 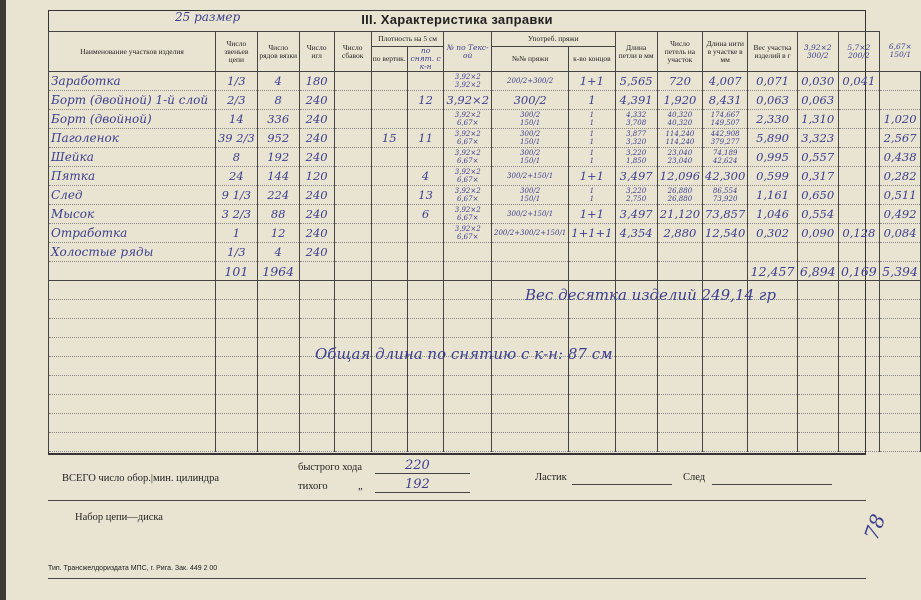 What do you see at coordinates (316, 176) in the screenshot?
I see `table-cell: 120` at bounding box center [316, 176].